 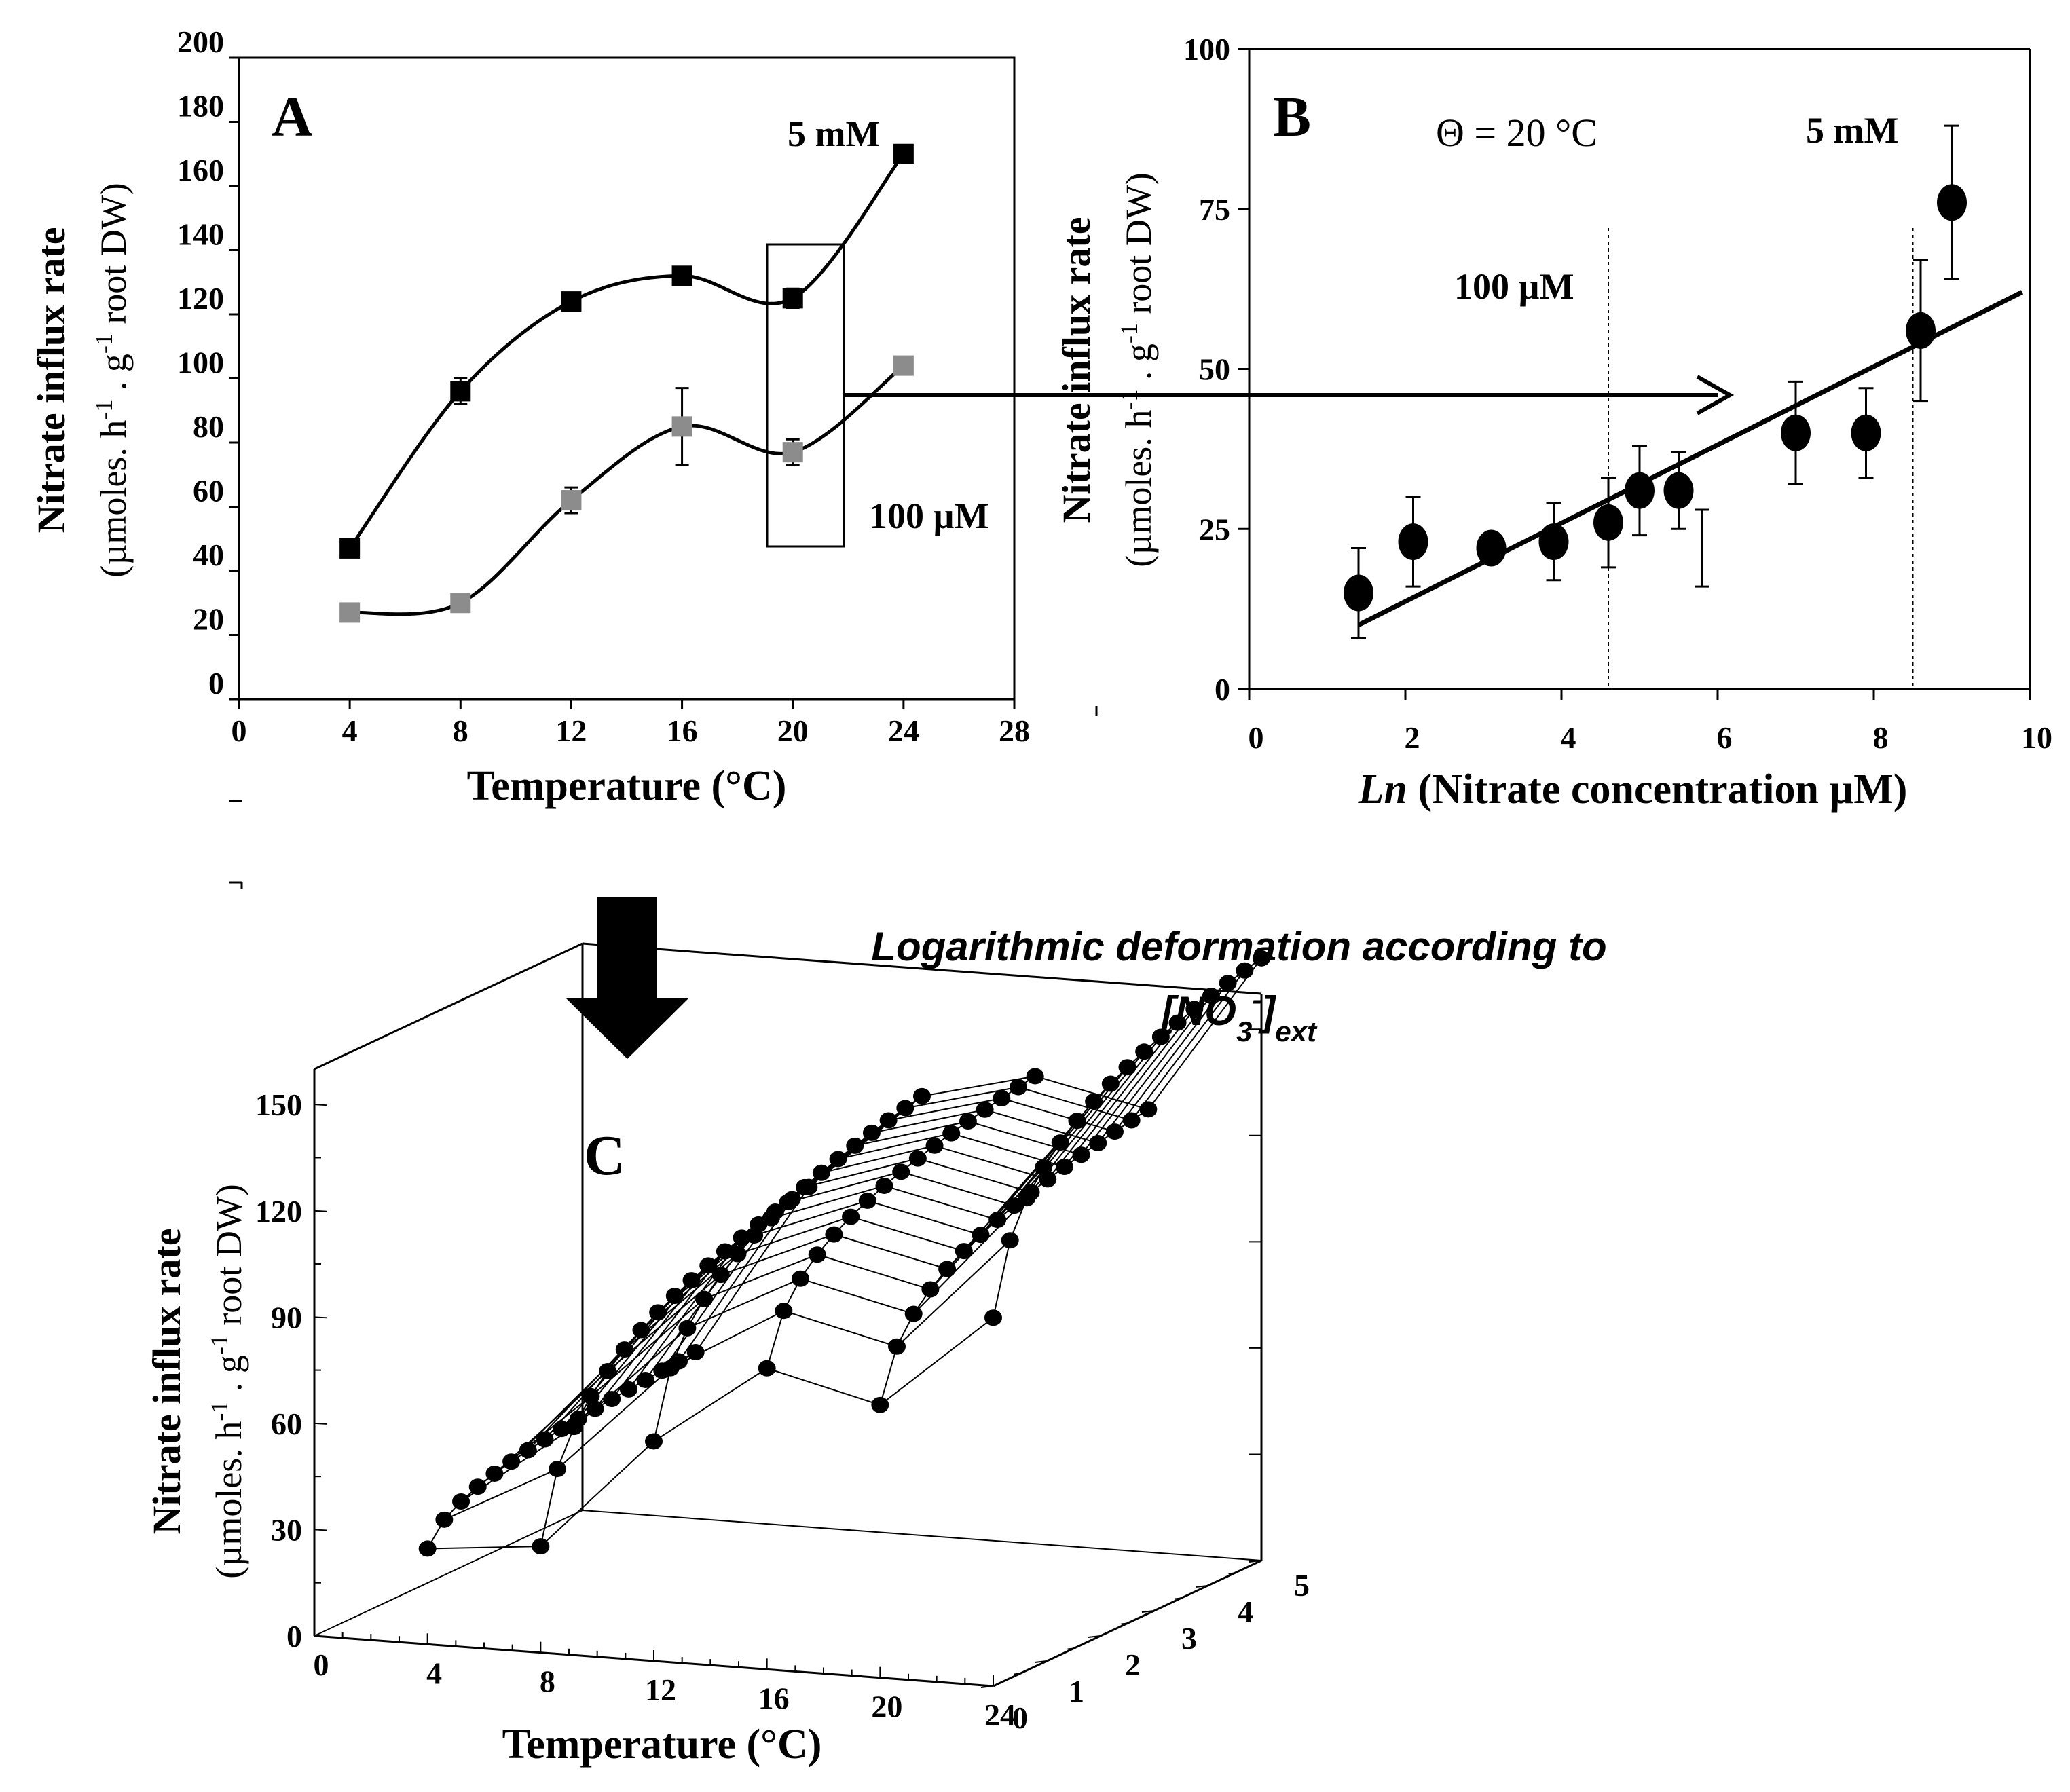 What do you see at coordinates (2037, 738) in the screenshot?
I see `panel-b-x-tick-label: 10` at bounding box center [2037, 738].